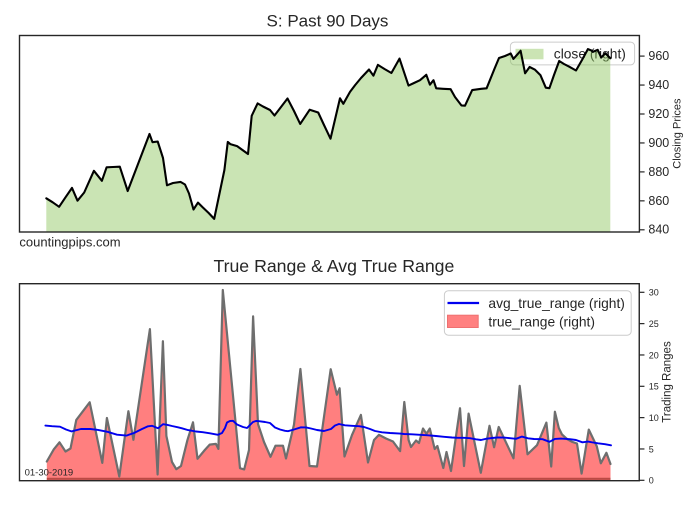  What do you see at coordinates (654, 324) in the screenshot?
I see `svg-text: 25` at bounding box center [654, 324].